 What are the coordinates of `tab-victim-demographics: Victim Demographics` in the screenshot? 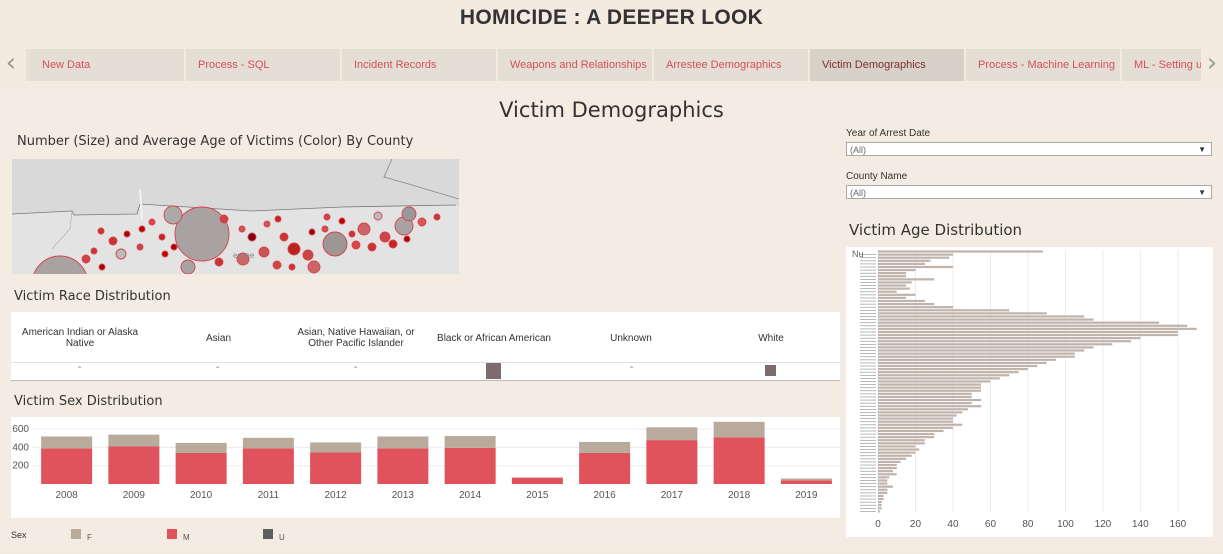 It's located at (888, 65).